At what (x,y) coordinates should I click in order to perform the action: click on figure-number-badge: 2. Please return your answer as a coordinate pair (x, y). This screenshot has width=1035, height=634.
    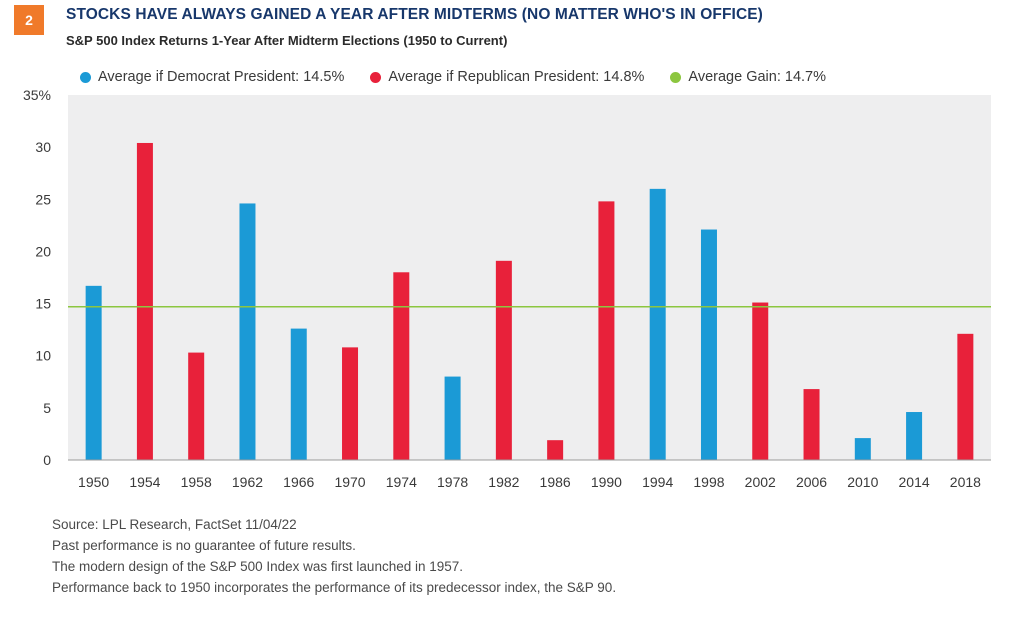
    Looking at the image, I should click on (29, 20).